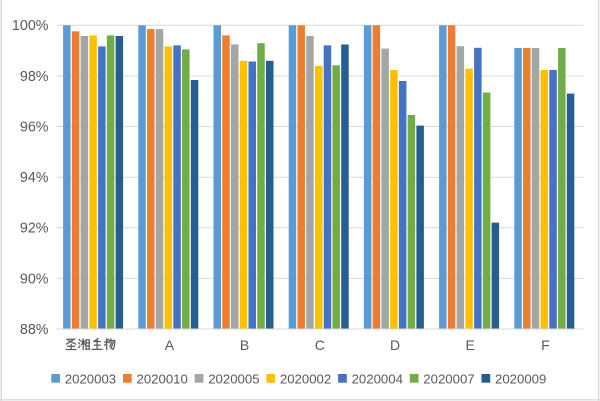 This screenshot has width=600, height=401. I want to click on svg-text: 2020009, so click(520, 379).